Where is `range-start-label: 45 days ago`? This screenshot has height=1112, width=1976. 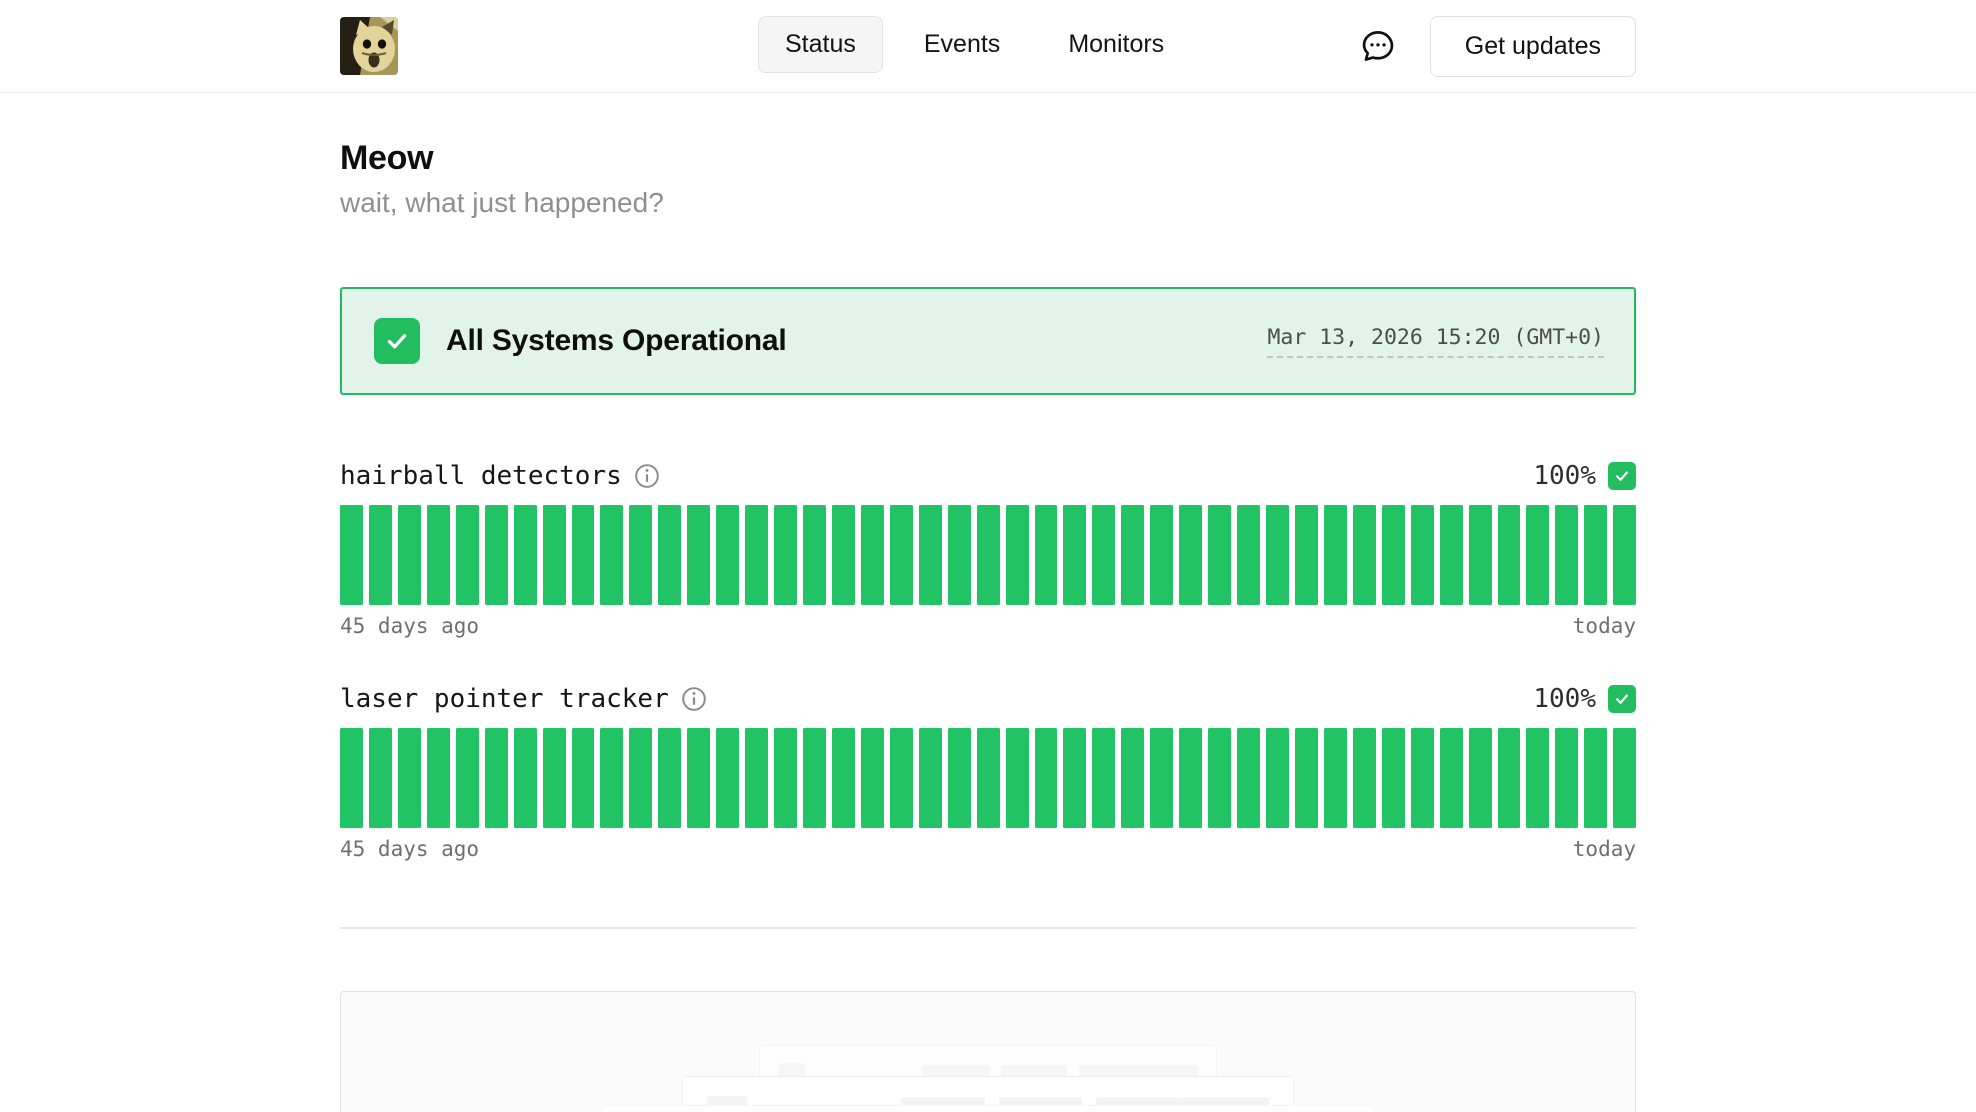
range-start-label: 45 days ago is located at coordinates (410, 849).